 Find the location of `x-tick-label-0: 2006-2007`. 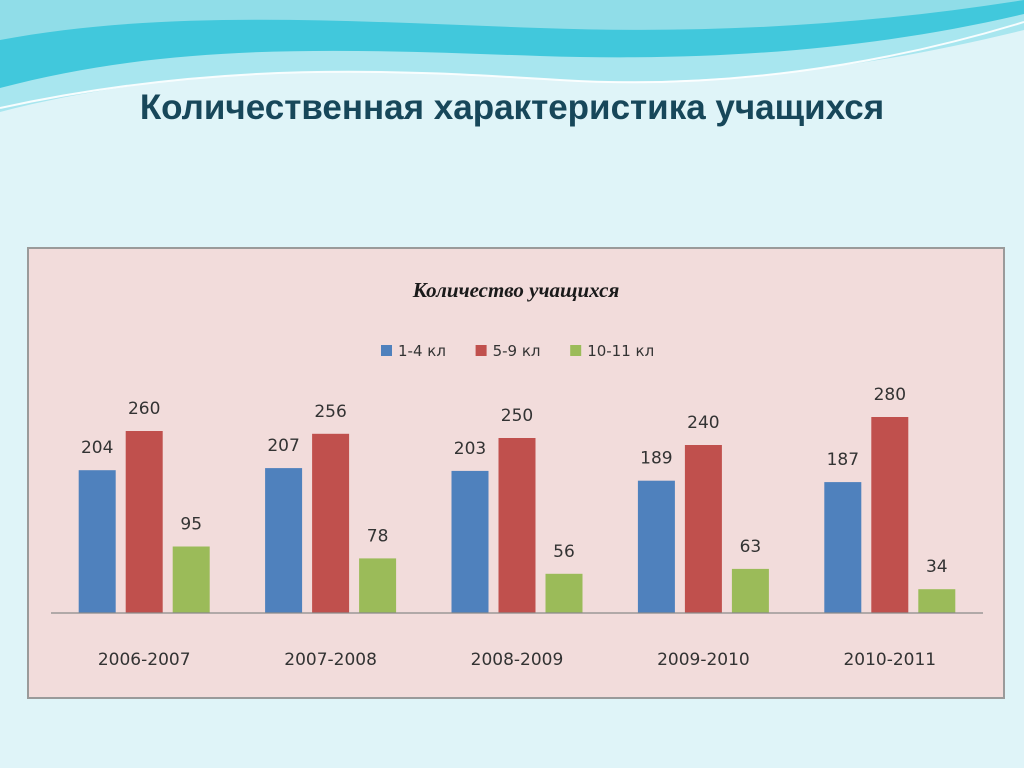

x-tick-label-0: 2006-2007 is located at coordinates (144, 660).